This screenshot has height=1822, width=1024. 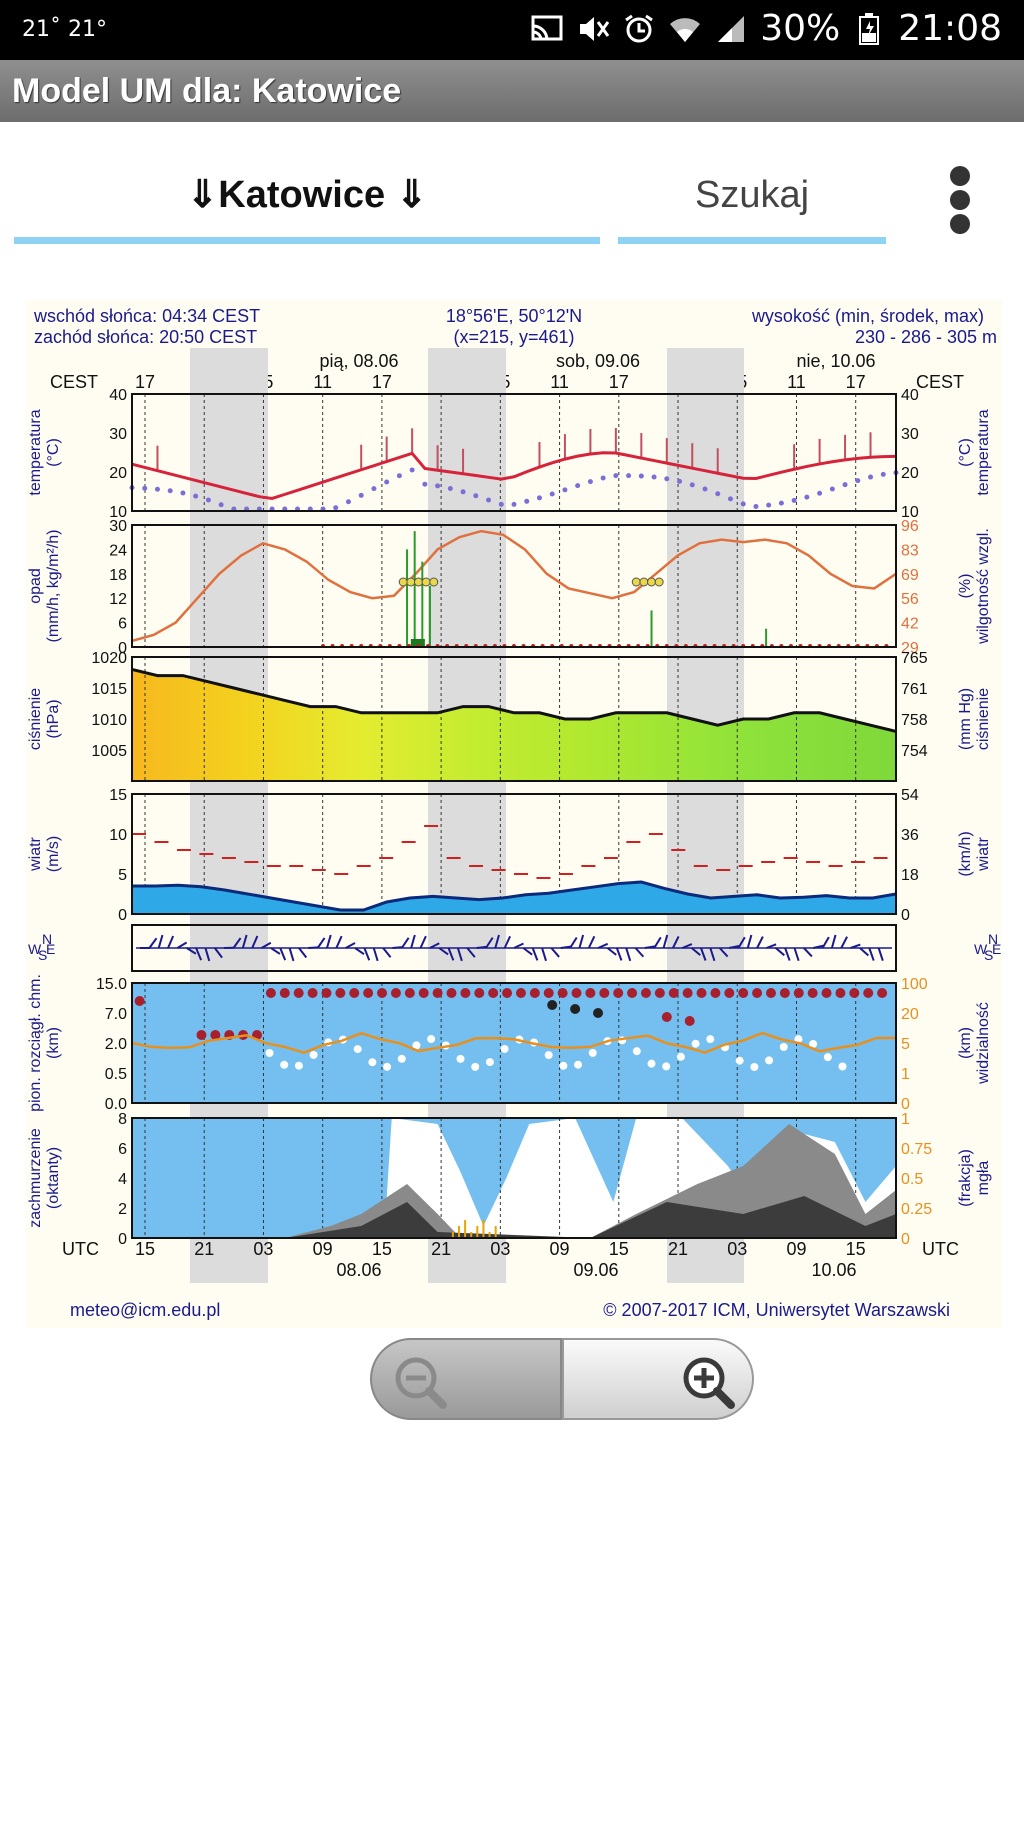 What do you see at coordinates (983, 586) in the screenshot?
I see `axis-title: wilgotność wzgl.` at bounding box center [983, 586].